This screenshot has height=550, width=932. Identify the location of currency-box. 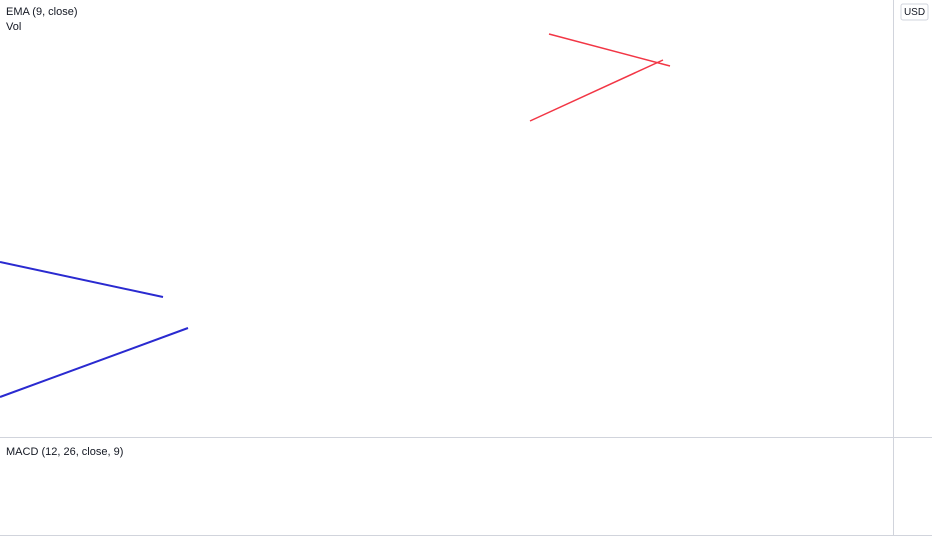
(914, 12).